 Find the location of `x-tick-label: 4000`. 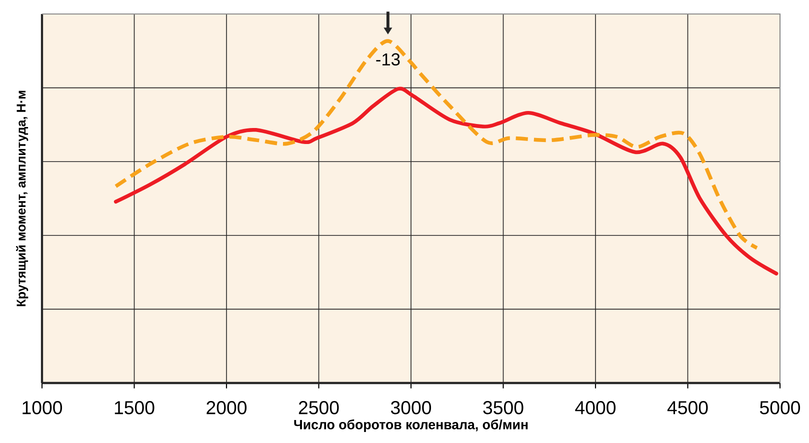

x-tick-label: 4000 is located at coordinates (595, 407).